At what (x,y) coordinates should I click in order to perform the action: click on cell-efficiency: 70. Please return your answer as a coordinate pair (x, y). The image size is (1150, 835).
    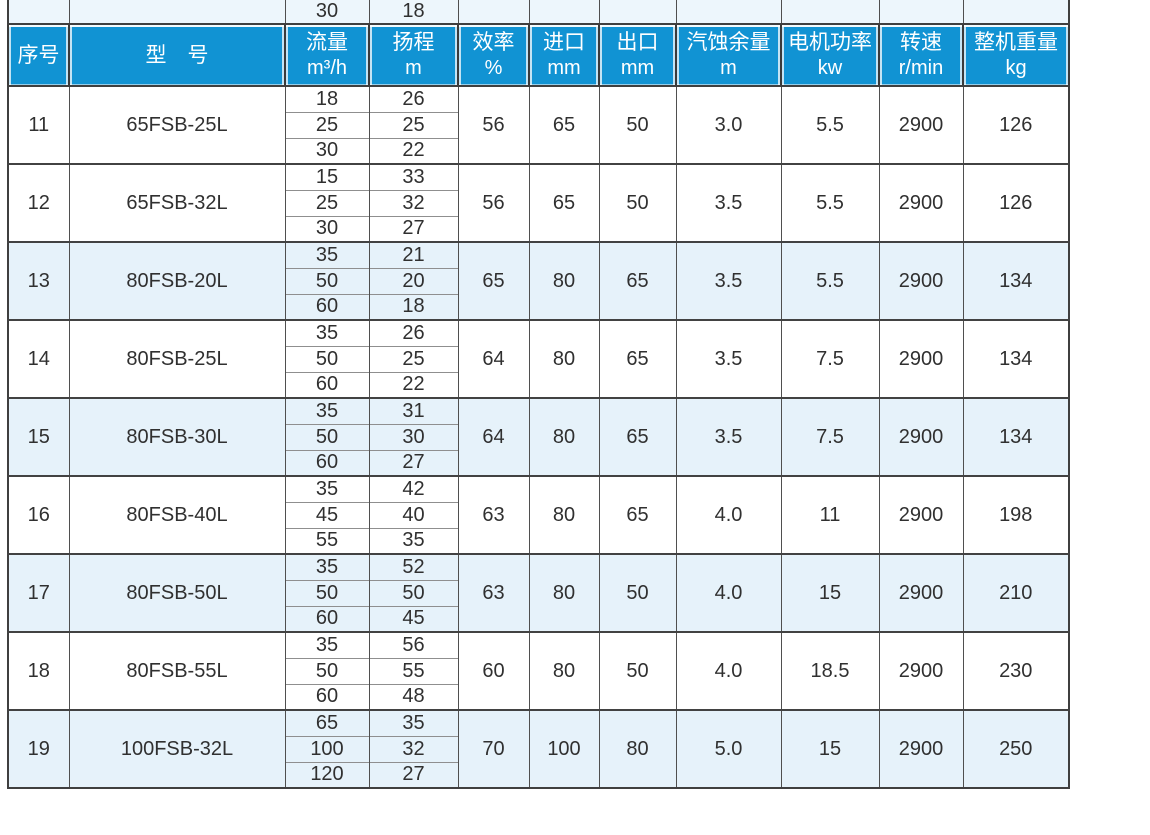
    Looking at the image, I should click on (493, 748).